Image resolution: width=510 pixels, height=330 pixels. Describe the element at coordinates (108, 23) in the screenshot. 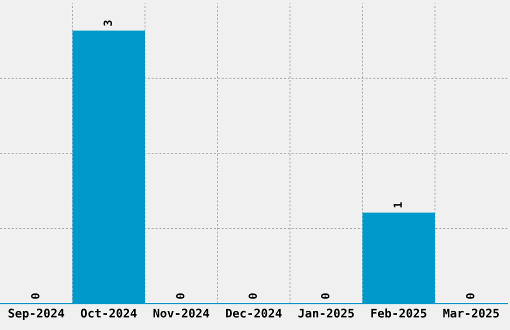

I see `data-label: 3` at that location.